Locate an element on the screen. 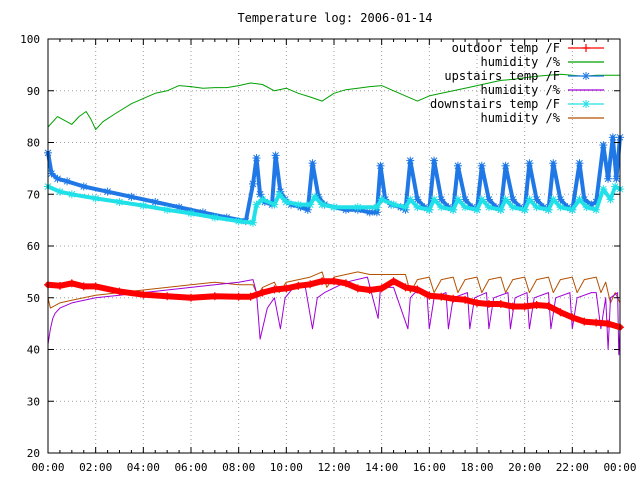 The image size is (640, 480). x-tick-label: 10:00 is located at coordinates (286, 467).